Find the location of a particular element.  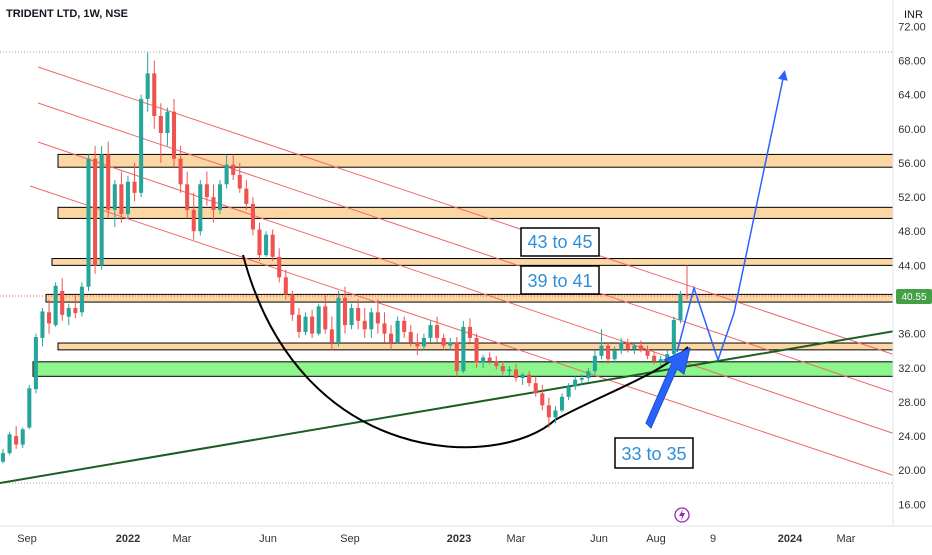

time-axis-ticks: Sep 2022 Mar Jun Sep 2023 Mar Jun Aug 9 2024 Mar is located at coordinates (436, 539).